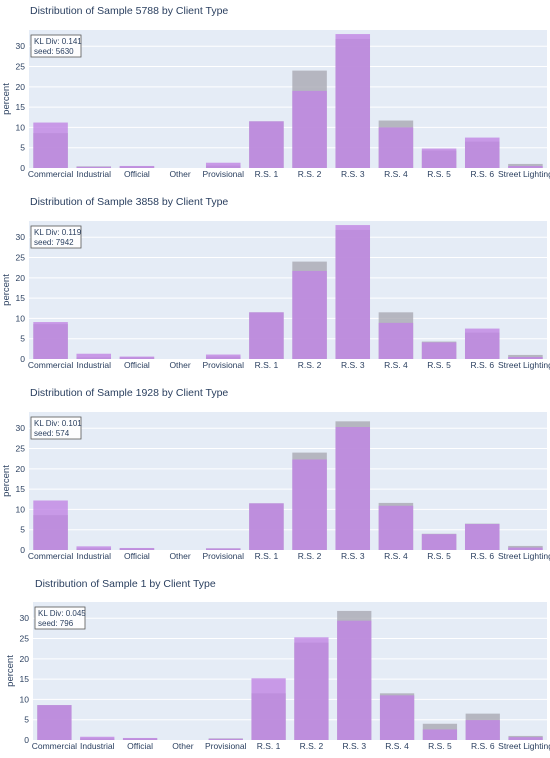 The width and height of the screenshot is (550, 758). I want to click on kl-annotation-line: seed: 574, so click(52, 433).